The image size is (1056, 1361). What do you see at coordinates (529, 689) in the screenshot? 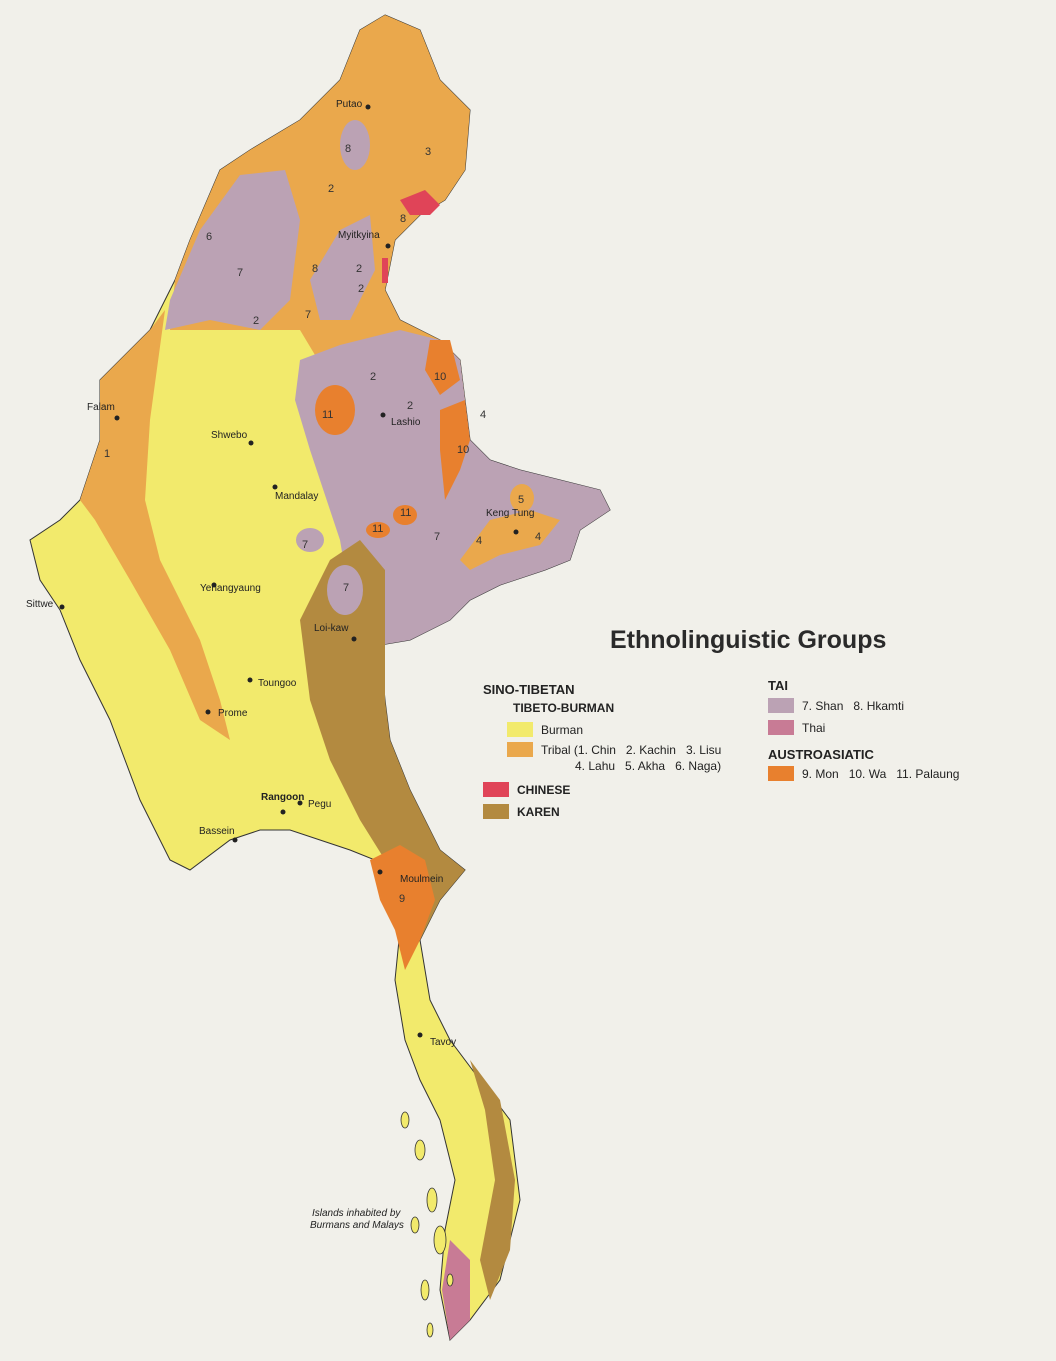
I see `legend-heading-sino-tibetan: SINO-TIBETAN` at bounding box center [529, 689].